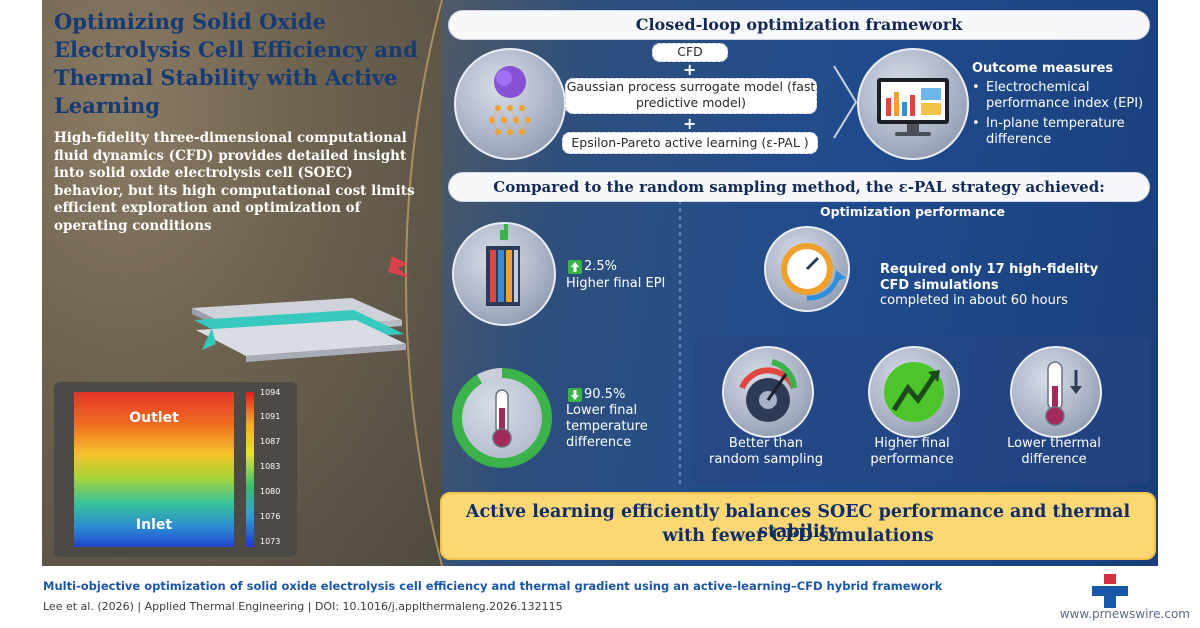 This screenshot has width=1200, height=628. What do you see at coordinates (270, 541) in the screenshot?
I see `scale-tick: 1073` at bounding box center [270, 541].